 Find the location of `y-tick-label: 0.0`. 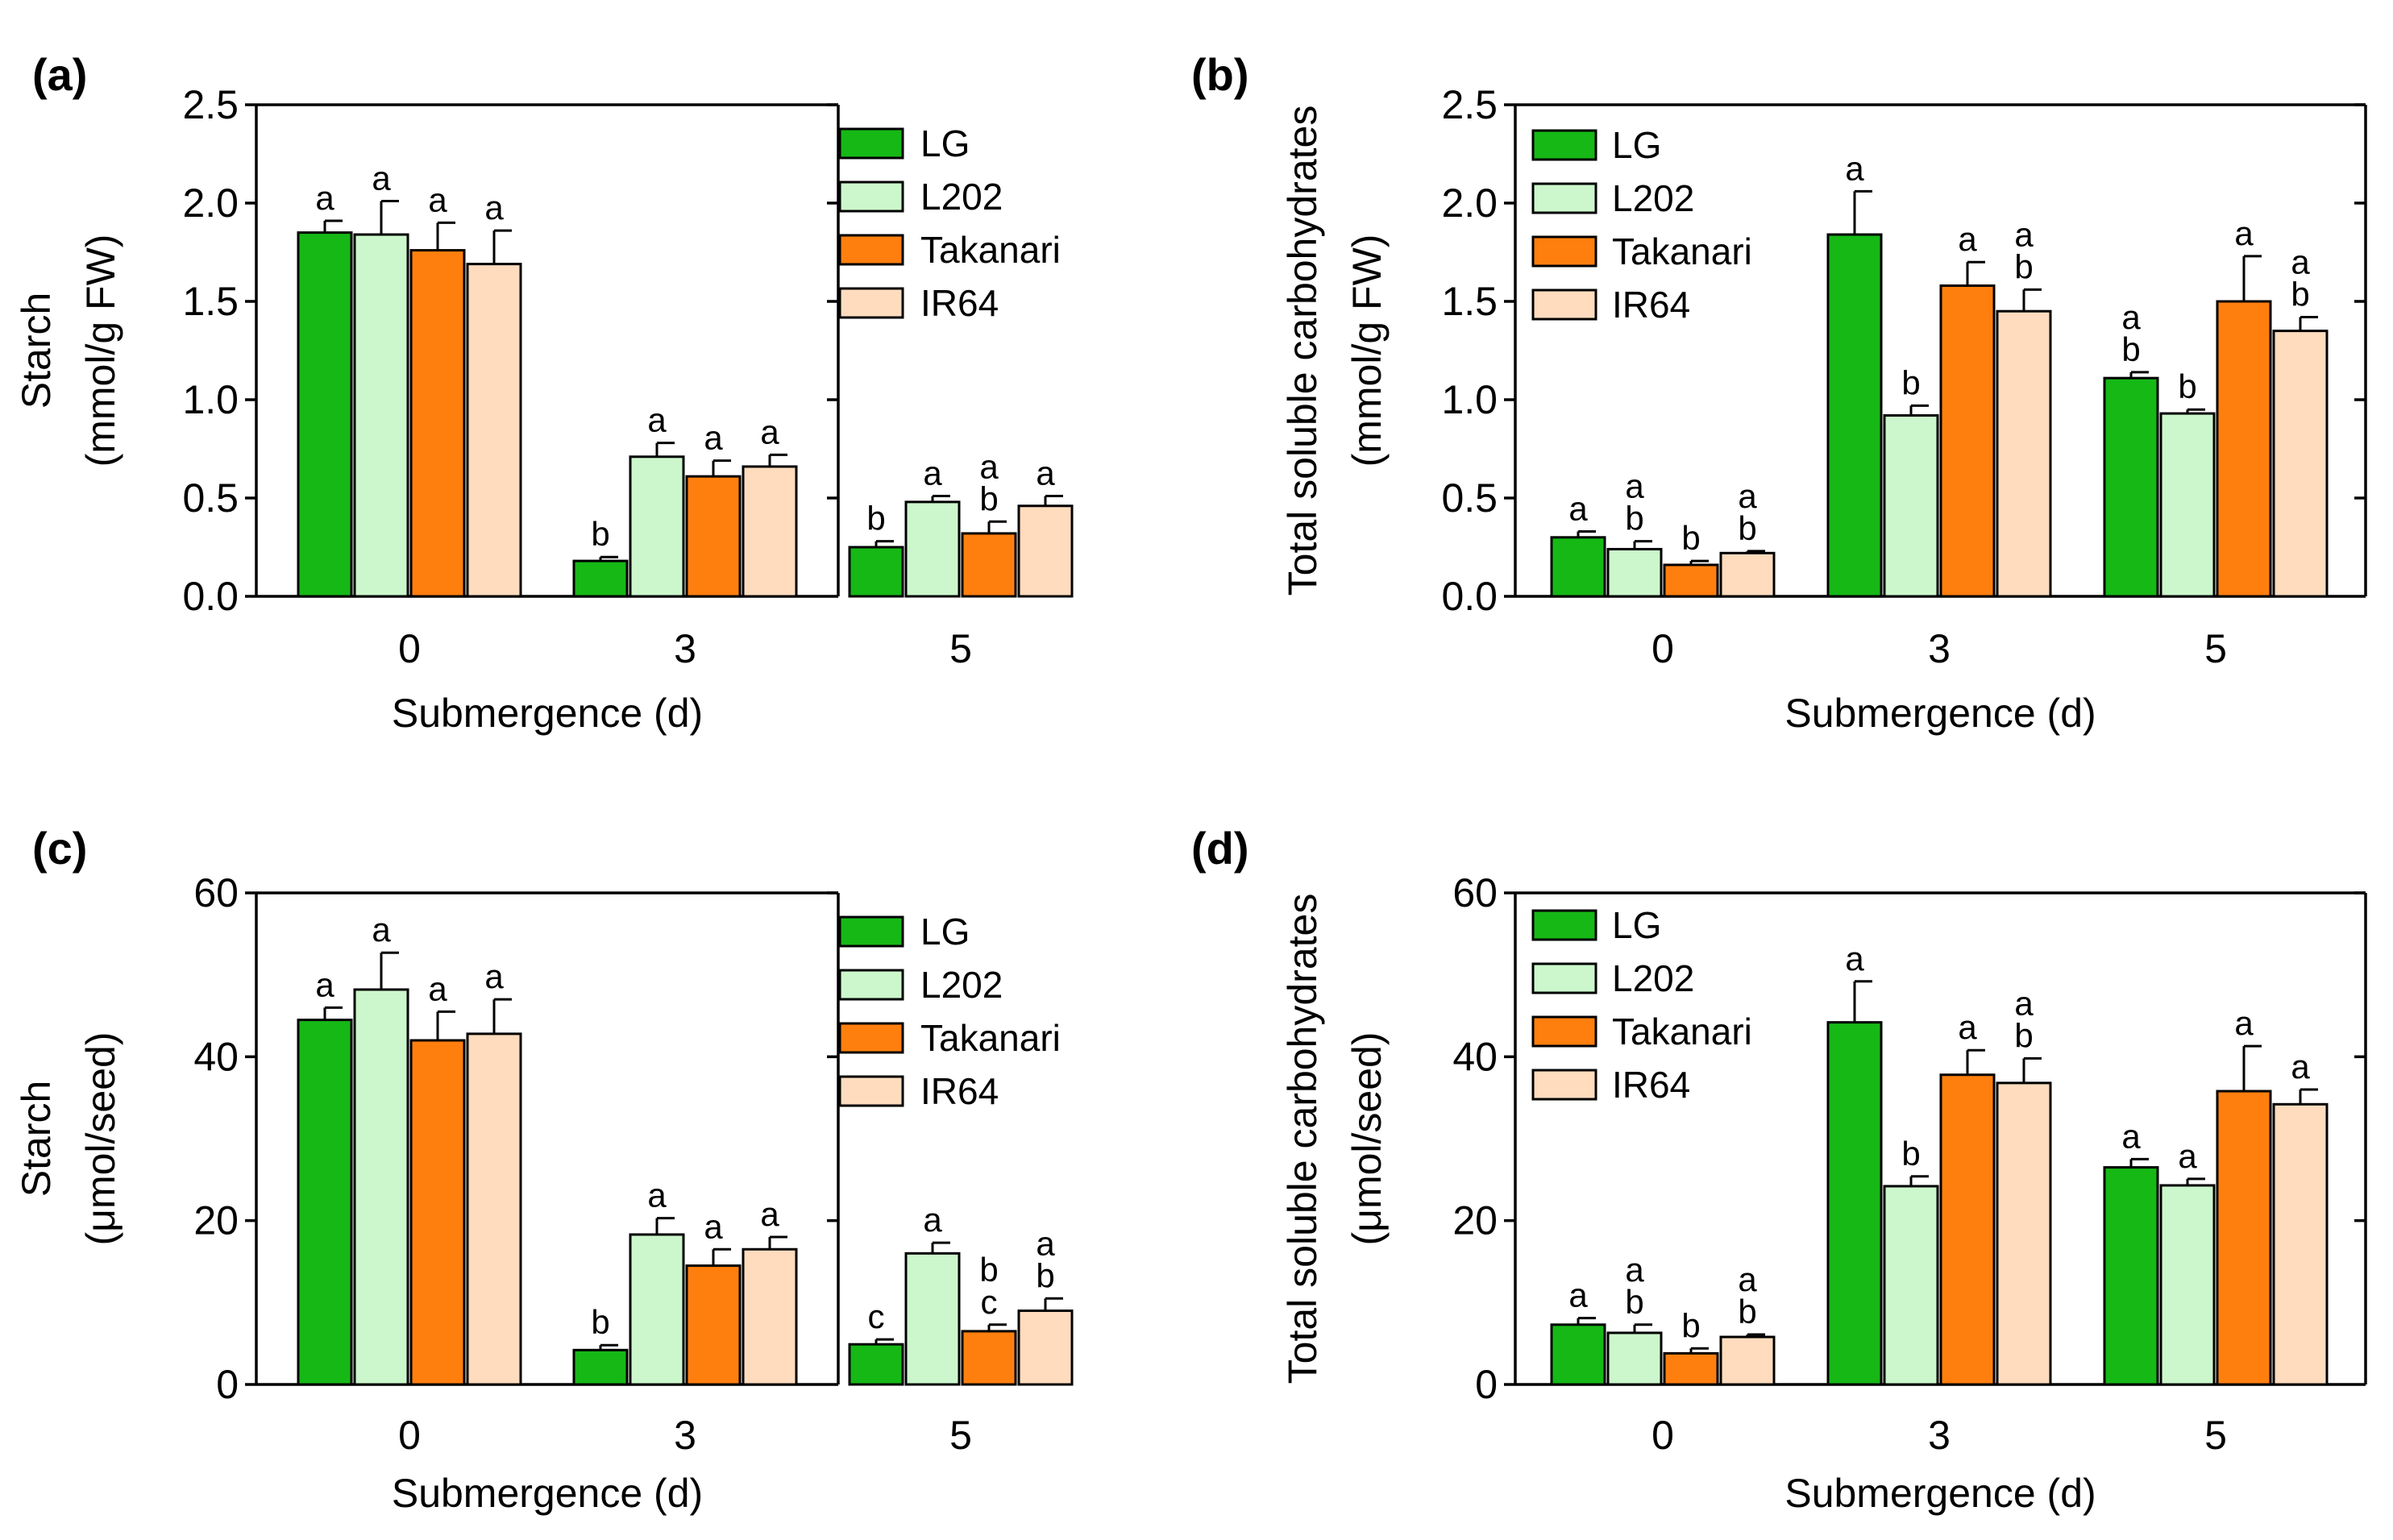

y-tick-label: 0.0 is located at coordinates (210, 596).